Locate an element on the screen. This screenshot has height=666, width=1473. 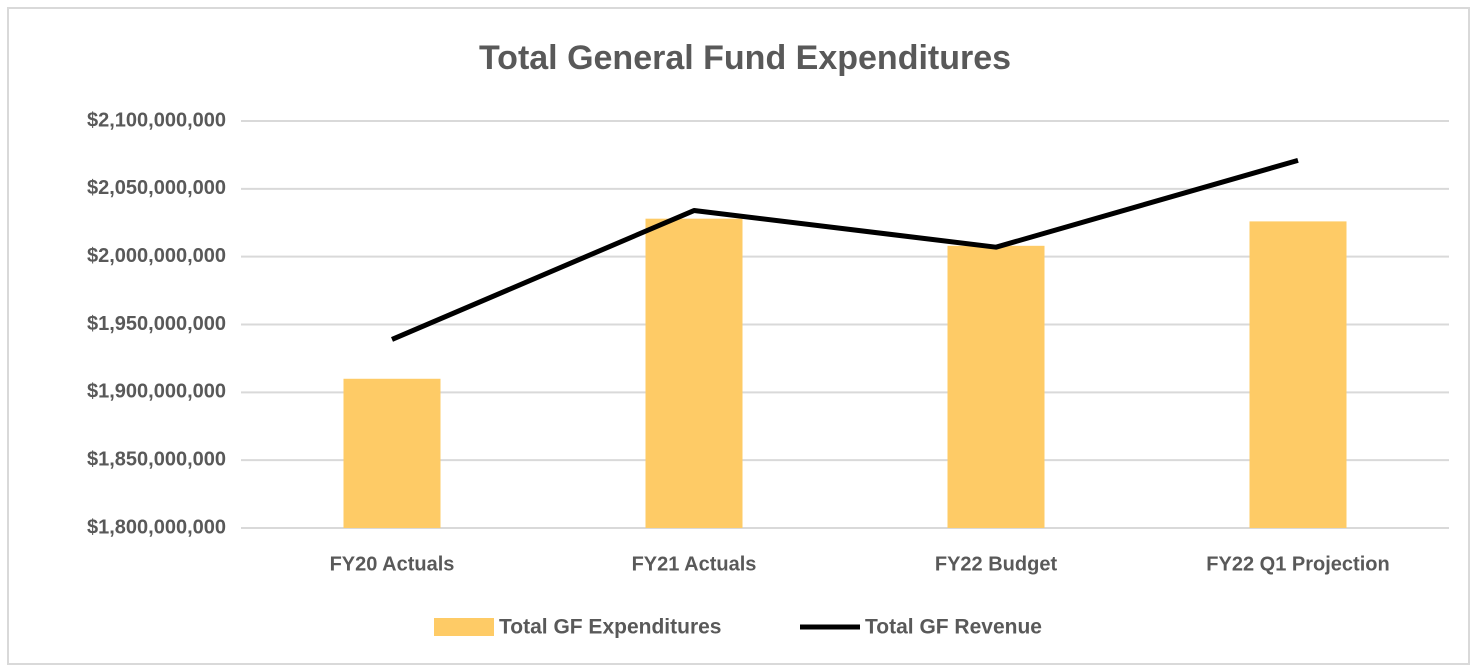
y-tick-label: $2,000,000,000 is located at coordinates (156, 256).